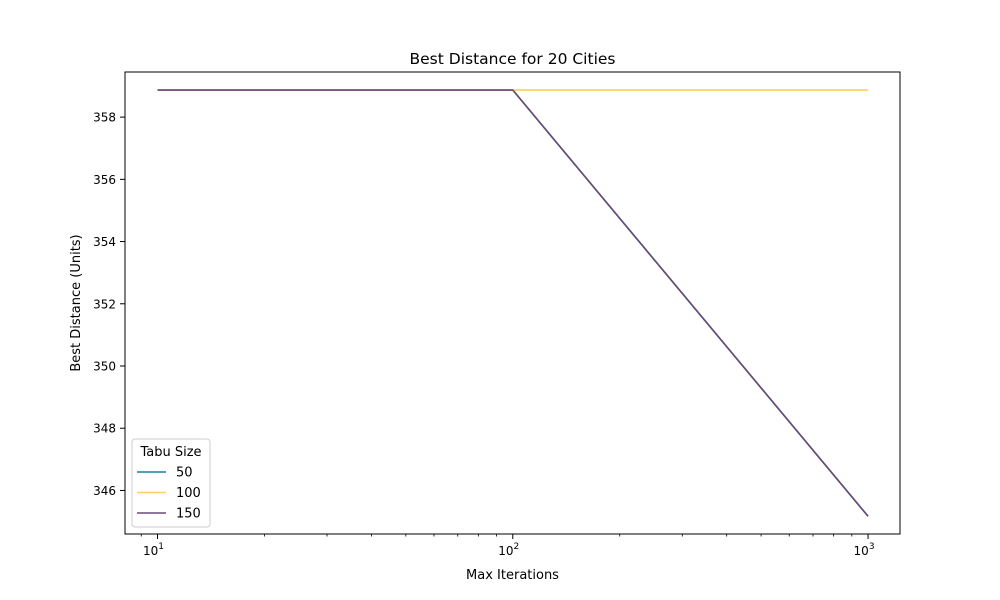  I want to click on x-tick-label: 10³, so click(864, 550).